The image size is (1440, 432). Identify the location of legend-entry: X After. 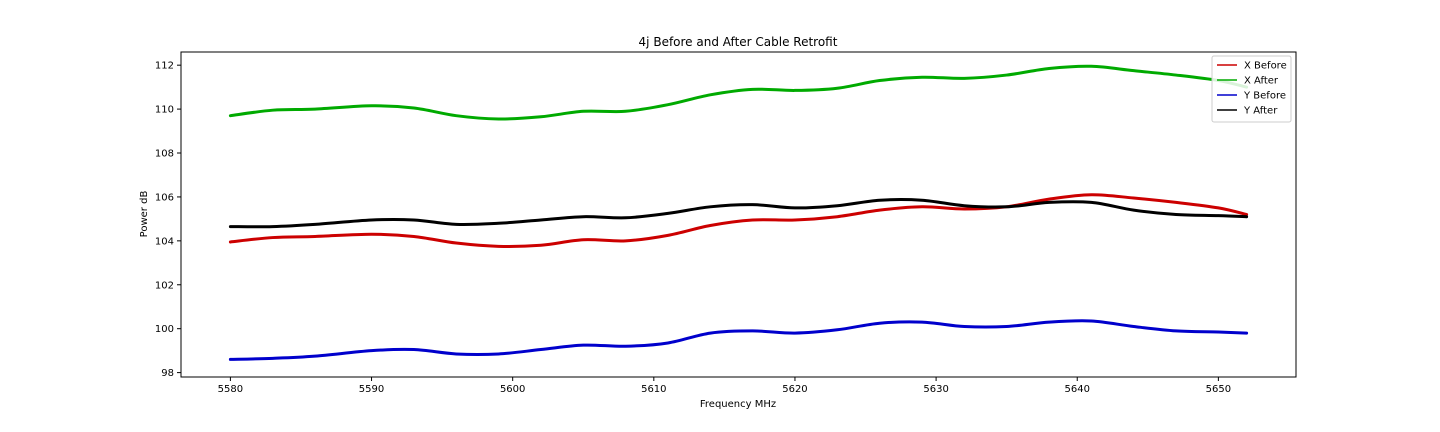
(1261, 81).